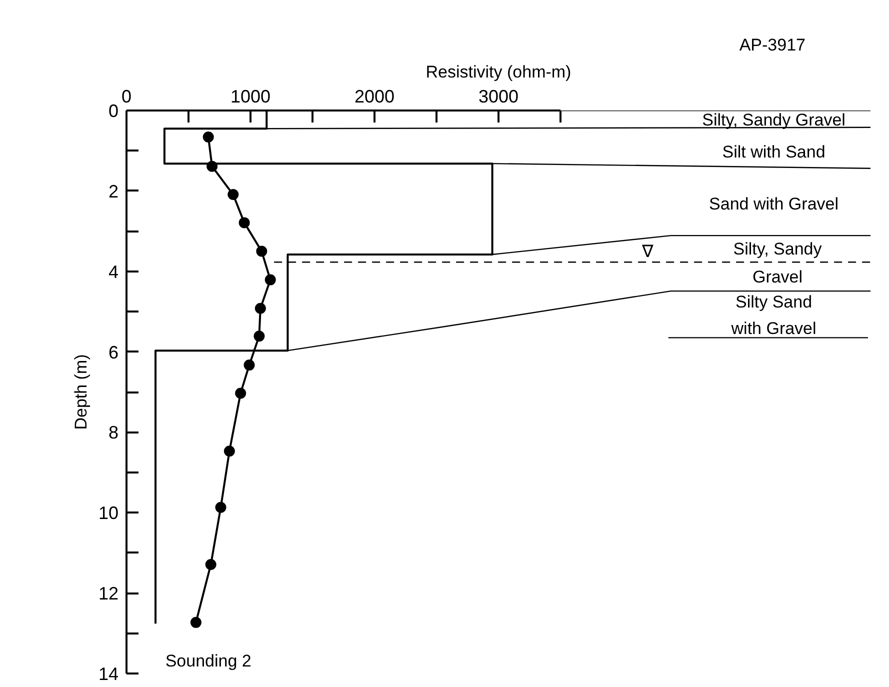 Image resolution: width=889 pixels, height=687 pixels. What do you see at coordinates (108, 513) in the screenshot?
I see `y-tick-label: 10` at bounding box center [108, 513].